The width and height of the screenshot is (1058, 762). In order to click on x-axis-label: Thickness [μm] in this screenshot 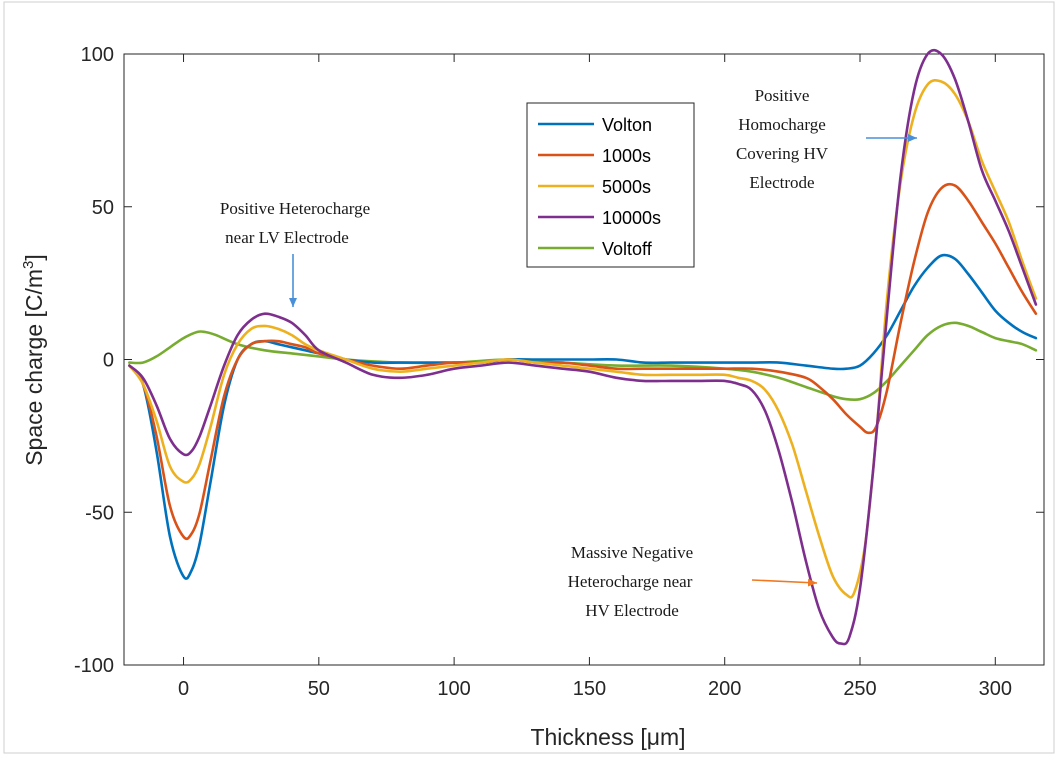, I will do `click(607, 737)`.